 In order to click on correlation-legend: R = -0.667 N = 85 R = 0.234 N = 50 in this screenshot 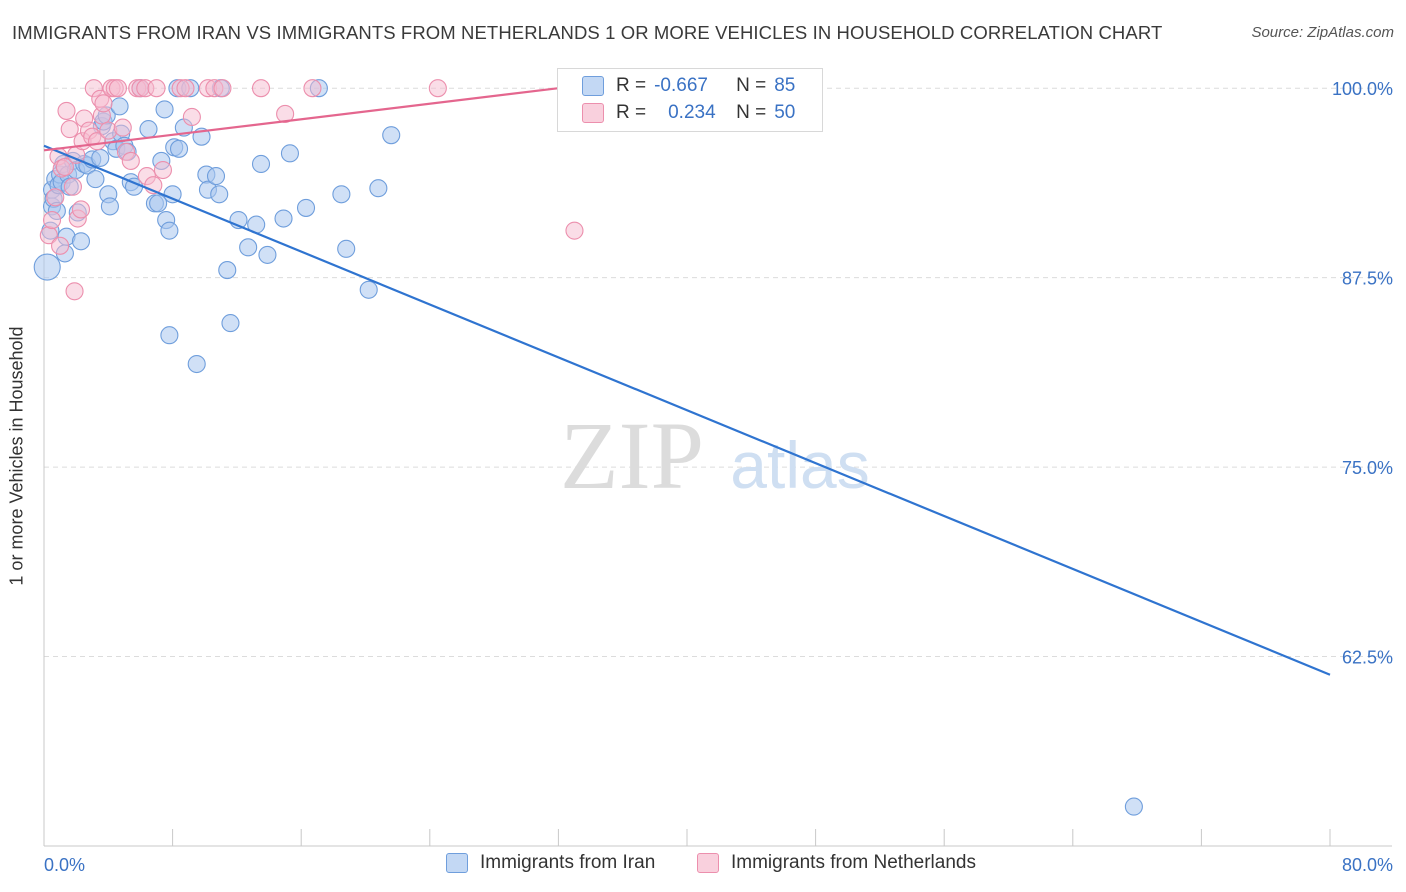, I will do `click(690, 100)`.